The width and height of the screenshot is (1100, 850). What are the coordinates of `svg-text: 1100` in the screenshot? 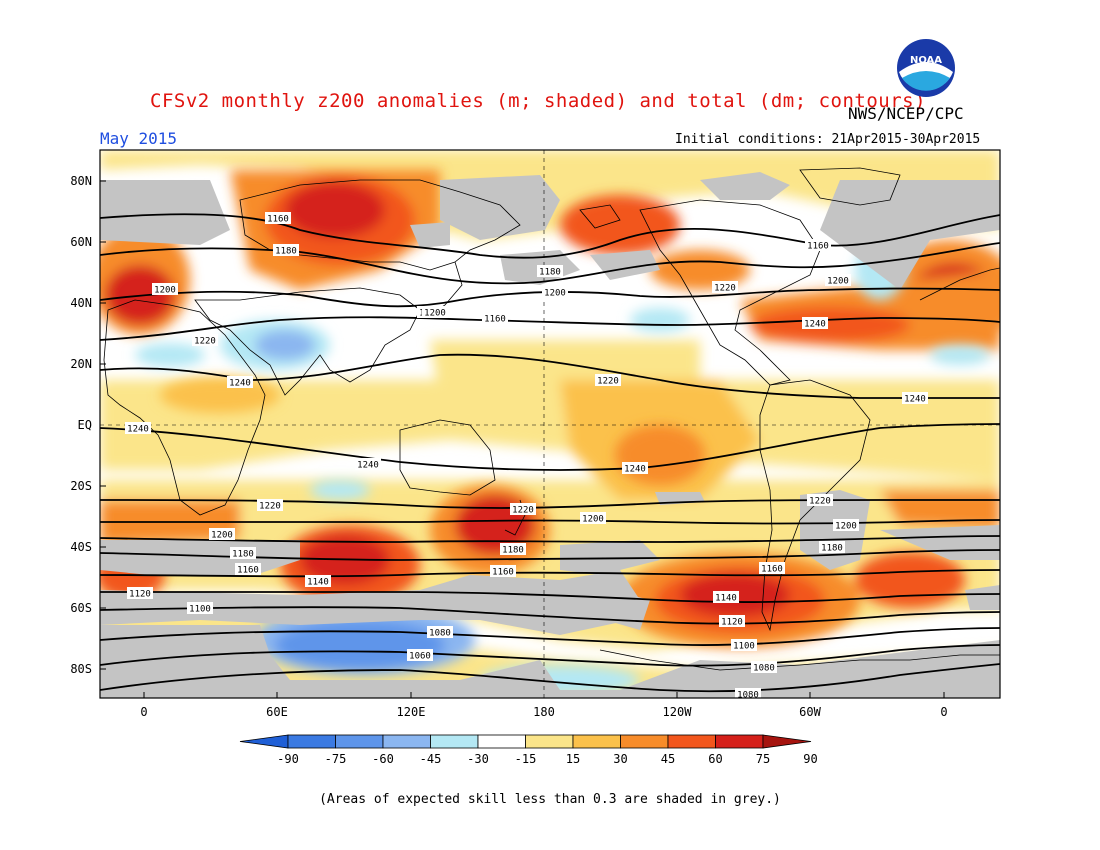 It's located at (744, 647).